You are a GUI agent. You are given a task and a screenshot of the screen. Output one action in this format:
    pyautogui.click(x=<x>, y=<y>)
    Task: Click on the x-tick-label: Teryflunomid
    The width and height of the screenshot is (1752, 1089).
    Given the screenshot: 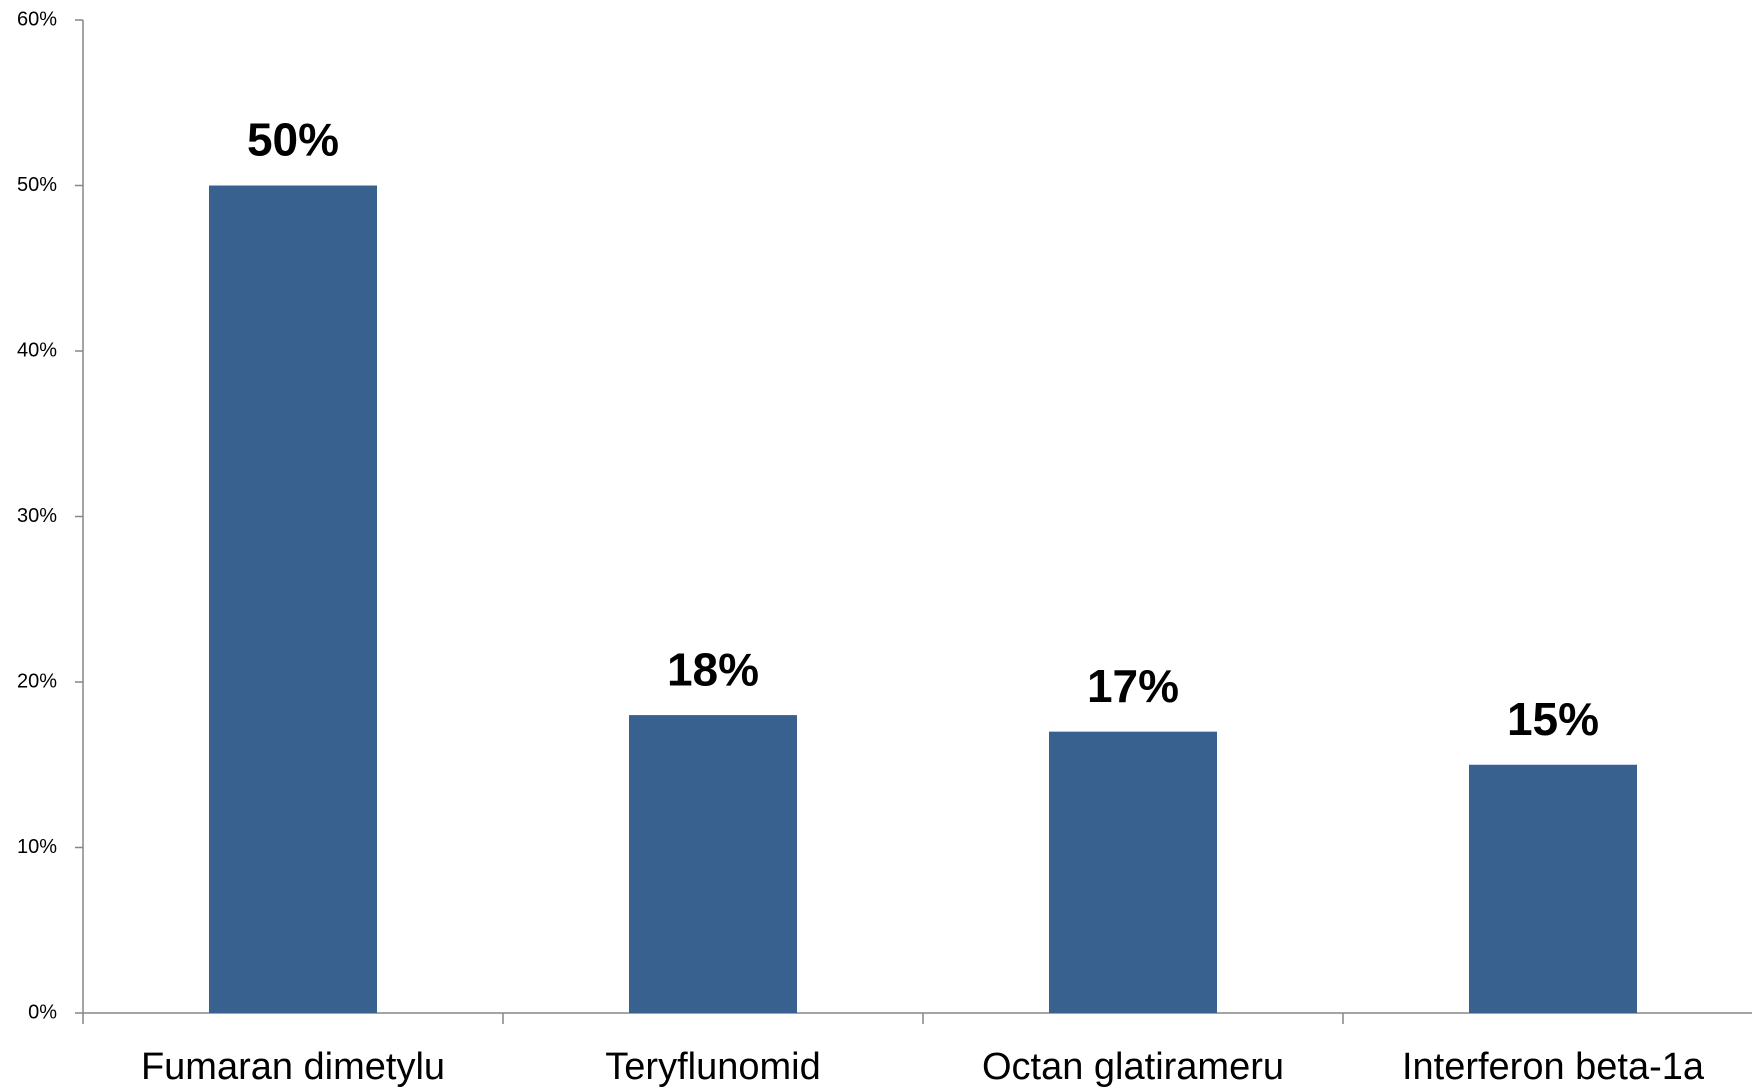 What is the action you would take?
    pyautogui.click(x=712, y=1067)
    